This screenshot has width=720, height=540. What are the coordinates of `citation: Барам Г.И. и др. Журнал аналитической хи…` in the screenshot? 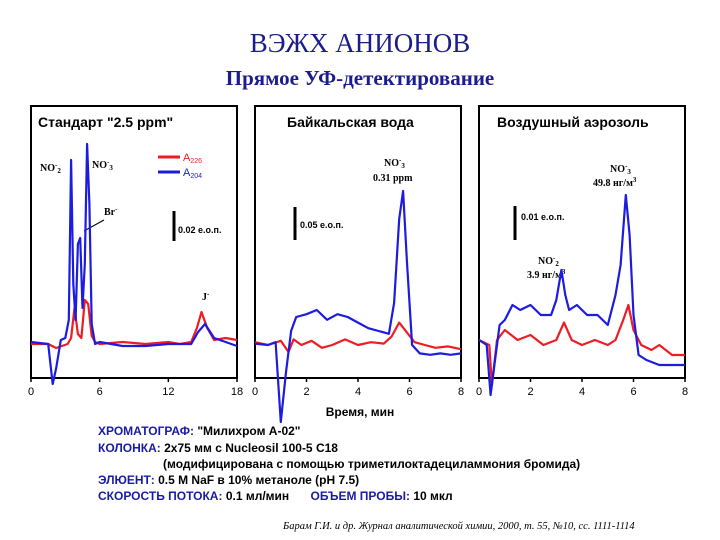 It's located at (459, 526).